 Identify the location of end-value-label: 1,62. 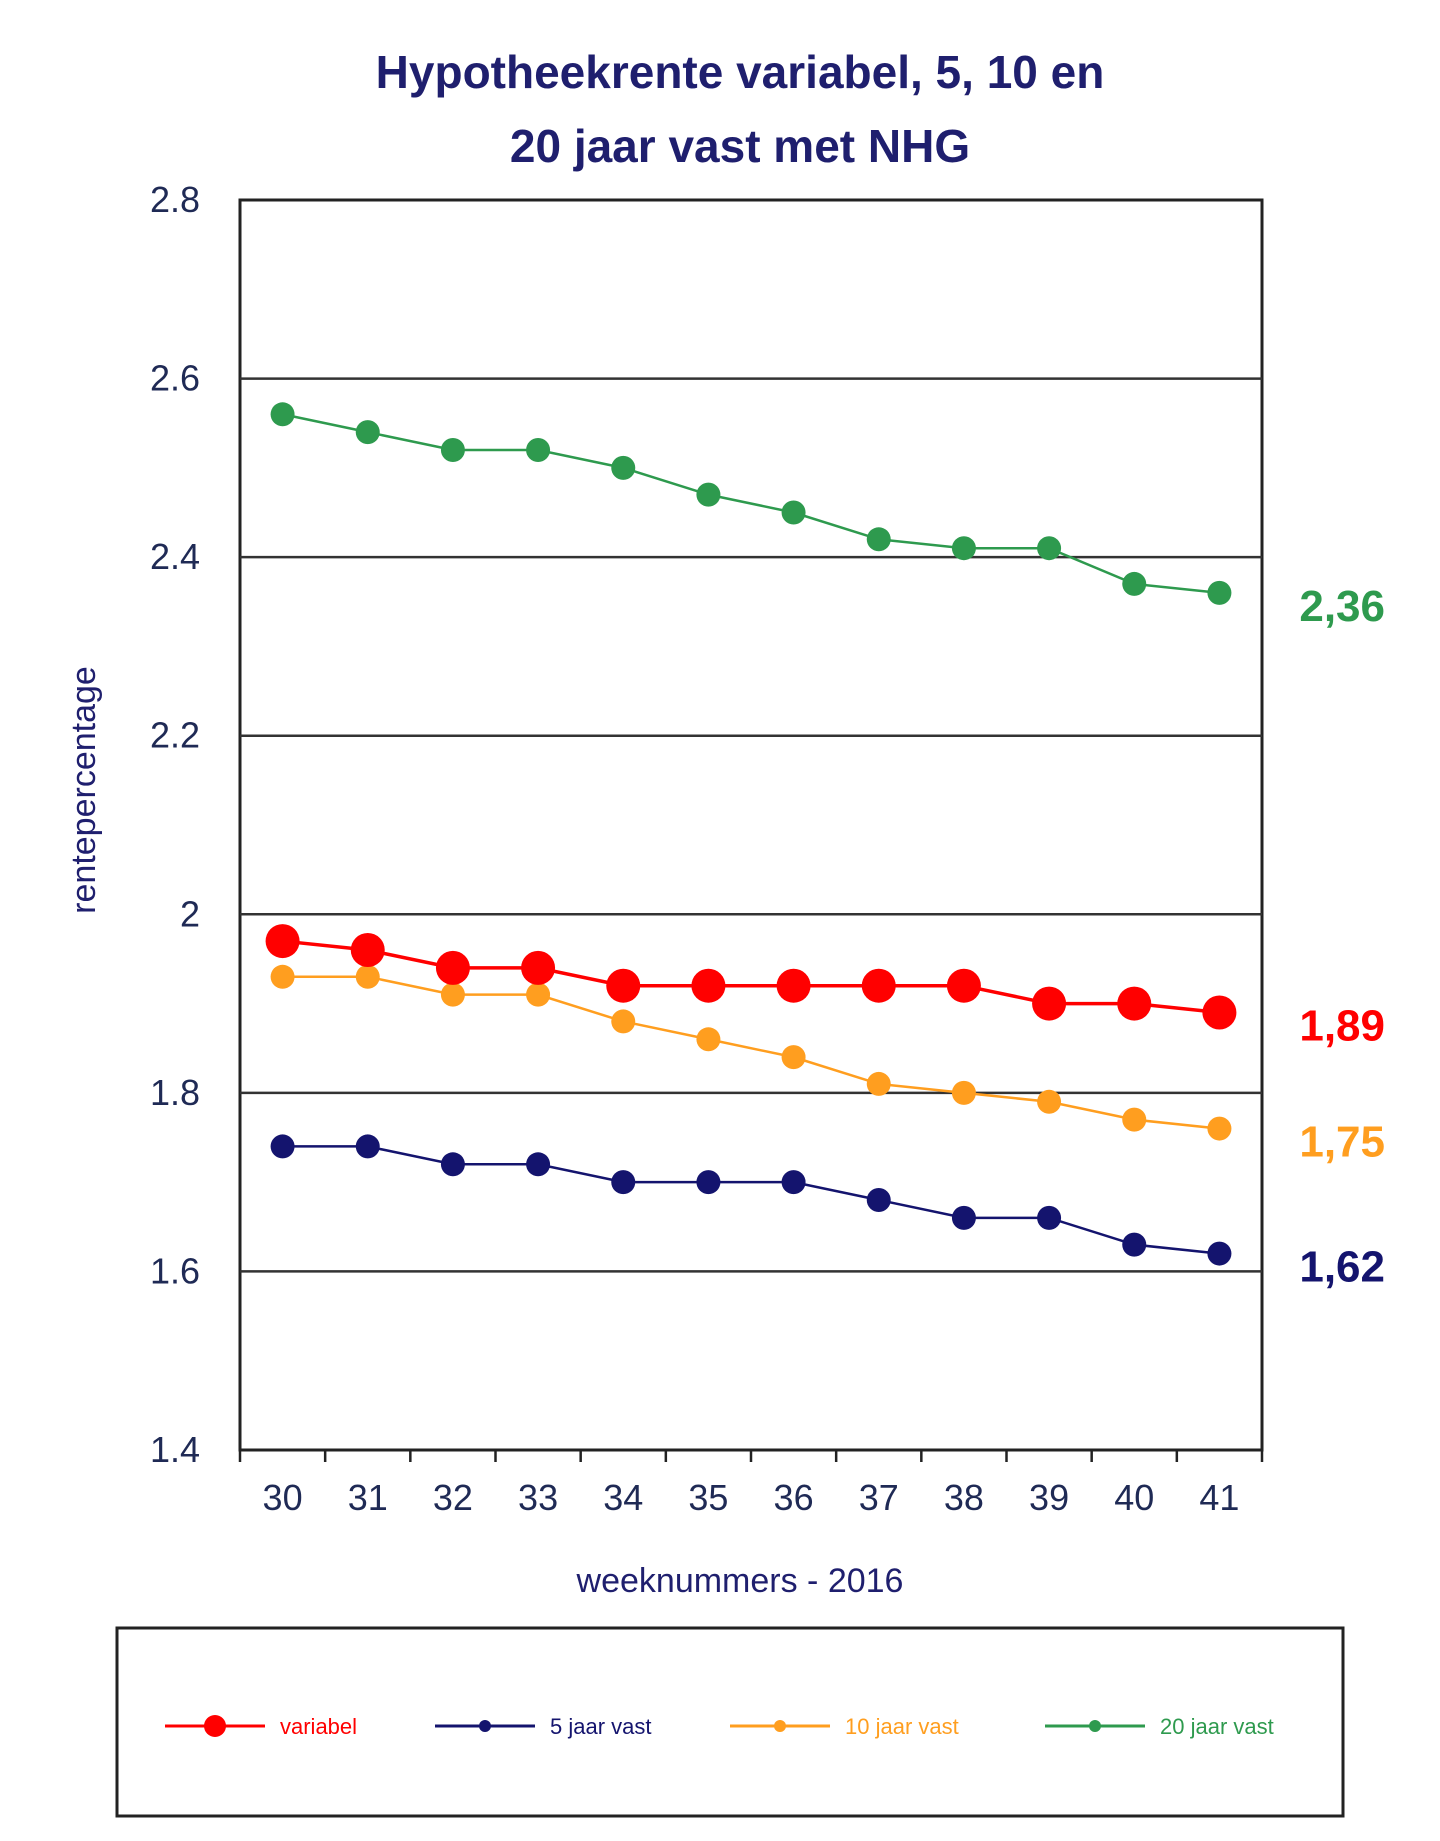
(1342, 1267).